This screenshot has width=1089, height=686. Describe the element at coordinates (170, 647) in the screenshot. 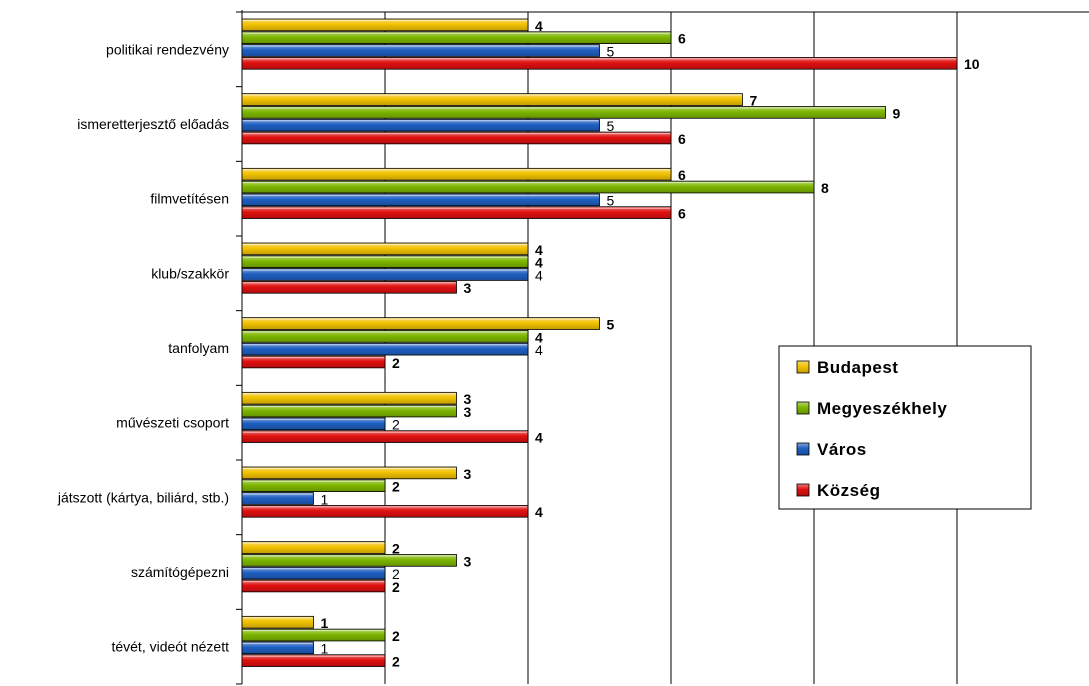

I see `category-label: tévét, videót nézett` at that location.